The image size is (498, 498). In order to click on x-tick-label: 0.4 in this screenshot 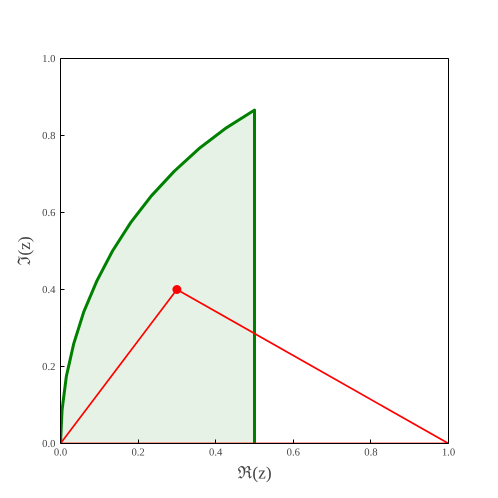, I will do `click(216, 453)`.